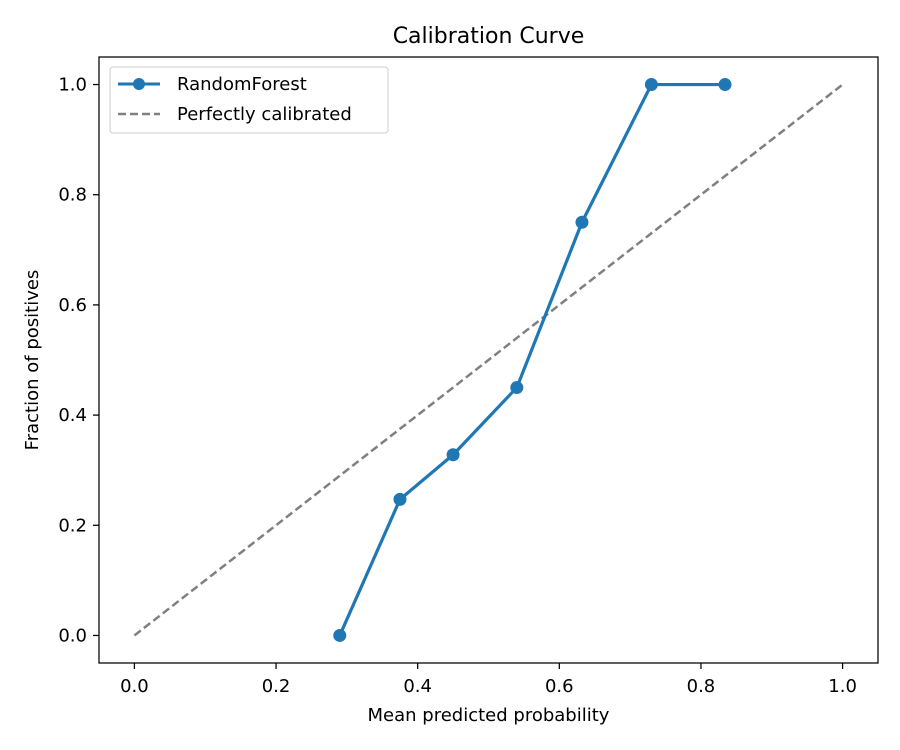 This screenshot has width=900, height=750. Describe the element at coordinates (264, 114) in the screenshot. I see `legend-label-perfect: Perfectly calibrated` at that location.